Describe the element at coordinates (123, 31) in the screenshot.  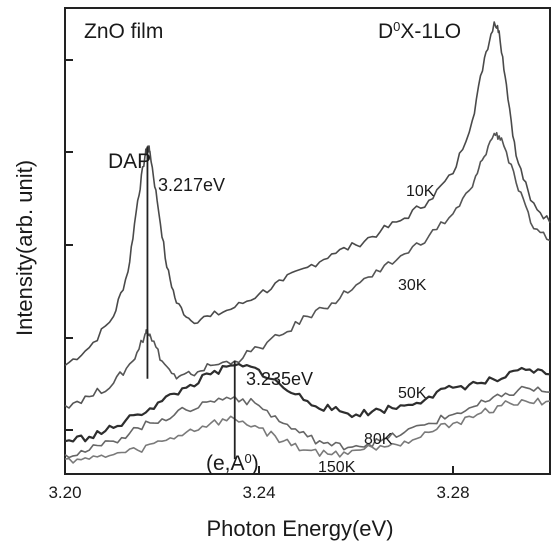
I see `sample-label: ZnO film` at that location.